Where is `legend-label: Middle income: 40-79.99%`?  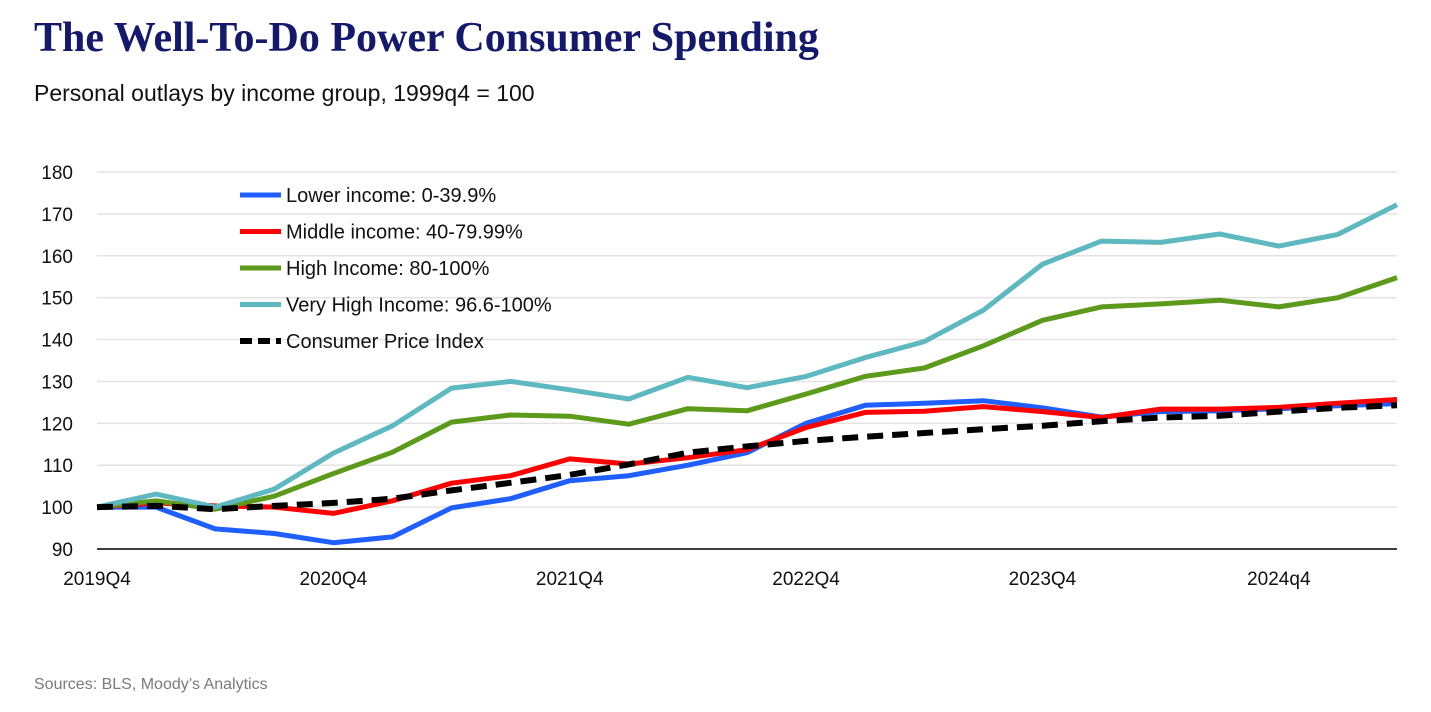 legend-label: Middle income: 40-79.99% is located at coordinates (404, 233).